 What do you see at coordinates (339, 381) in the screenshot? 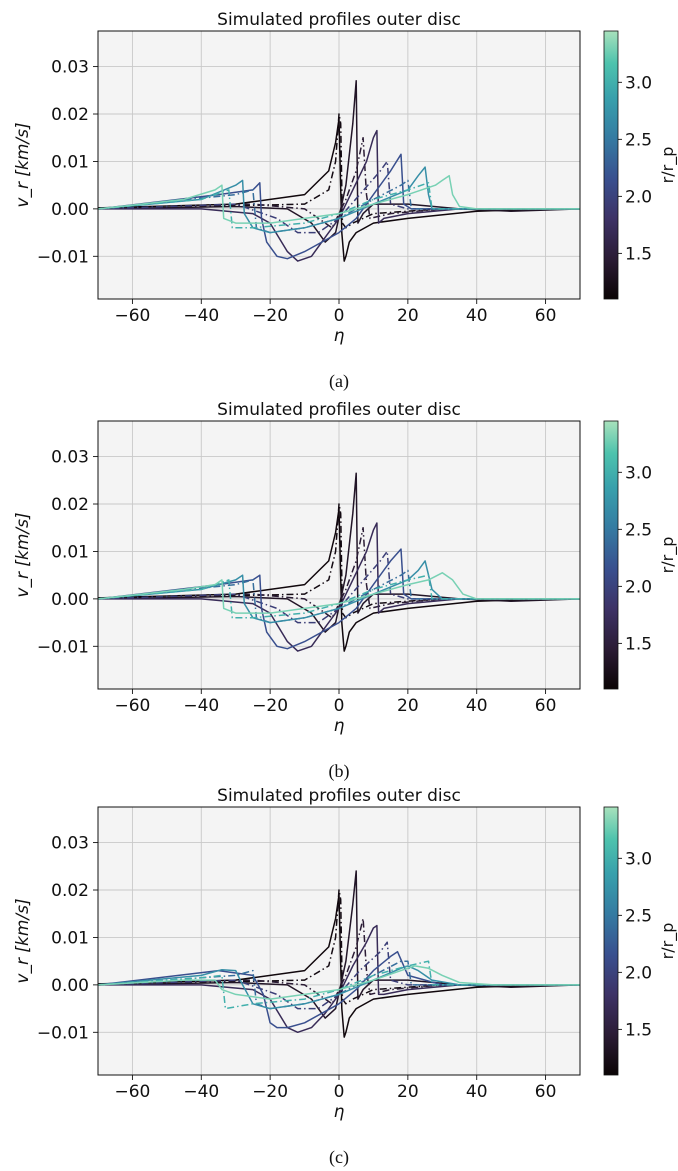
I see `panel-caption: (a)` at bounding box center [339, 381].